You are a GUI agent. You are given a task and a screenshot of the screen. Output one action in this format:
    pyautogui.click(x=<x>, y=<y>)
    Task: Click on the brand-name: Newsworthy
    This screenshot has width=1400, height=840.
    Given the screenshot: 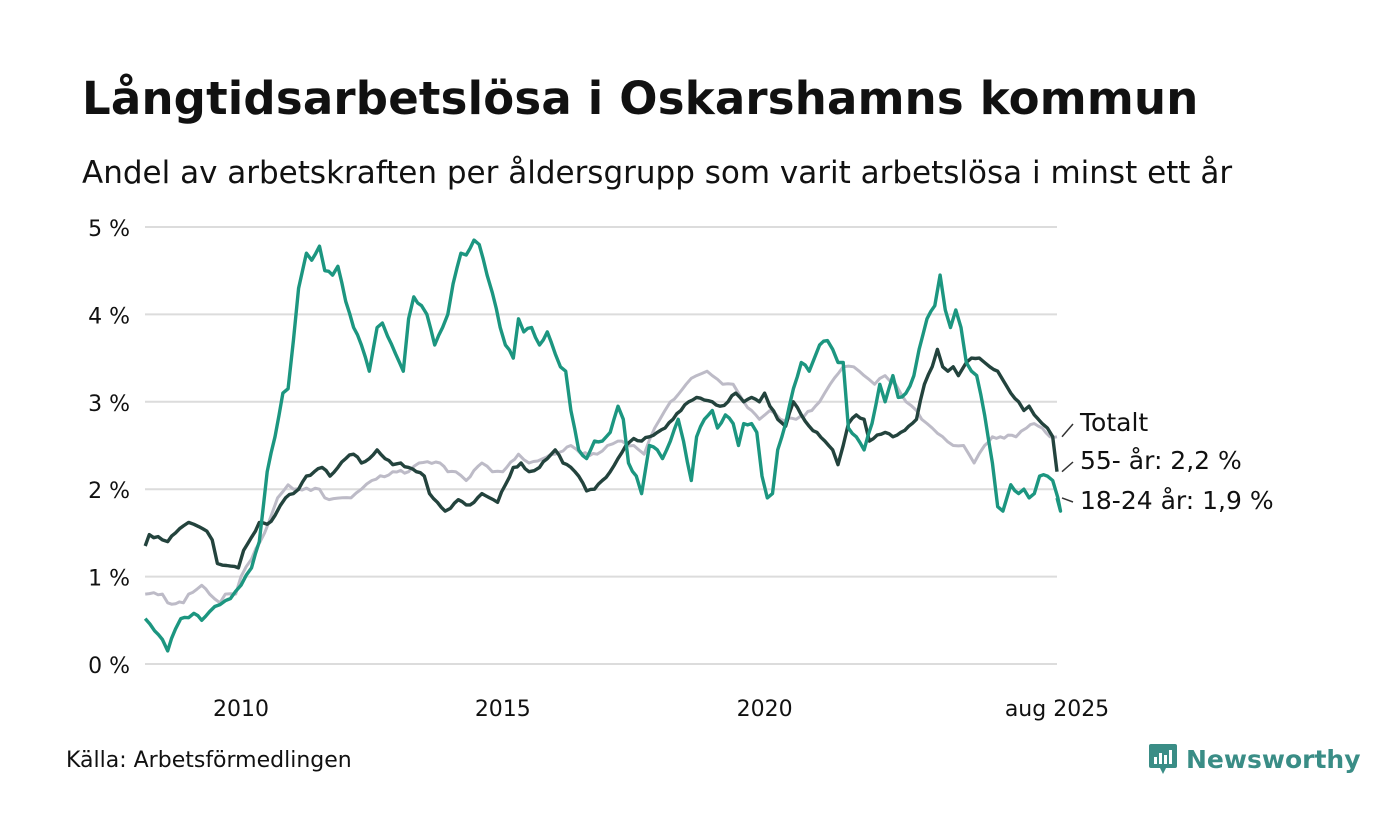 What is the action you would take?
    pyautogui.click(x=1273, y=759)
    